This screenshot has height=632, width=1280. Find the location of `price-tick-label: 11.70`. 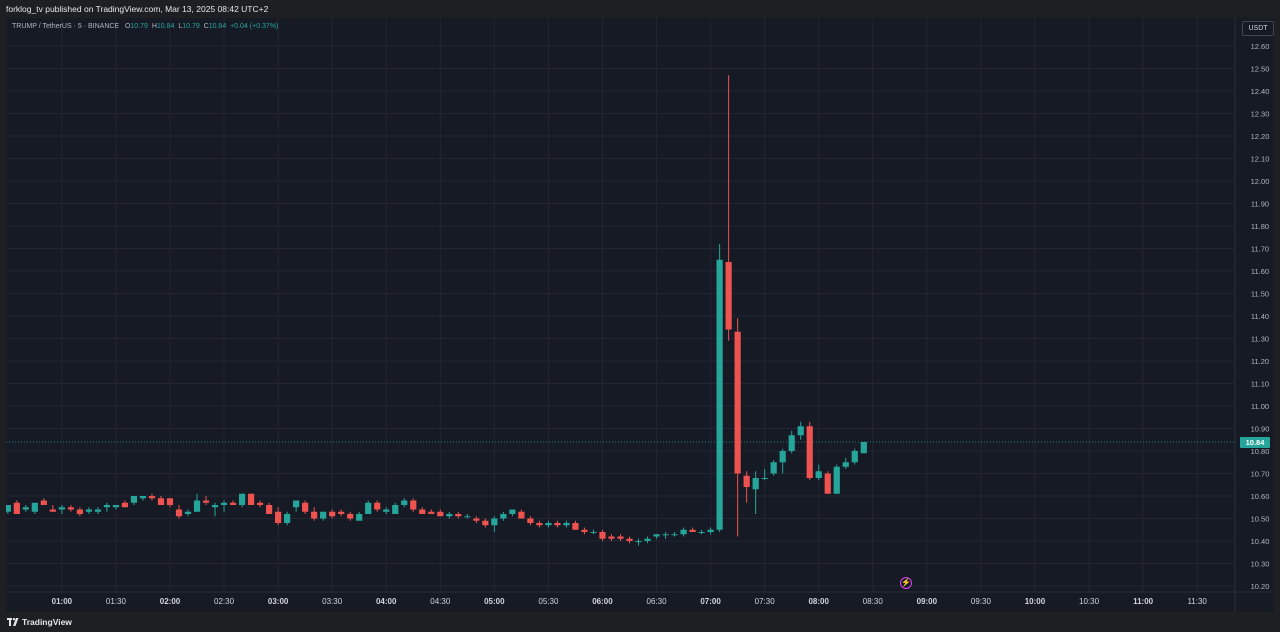

price-tick-label: 11.70 is located at coordinates (1260, 249).